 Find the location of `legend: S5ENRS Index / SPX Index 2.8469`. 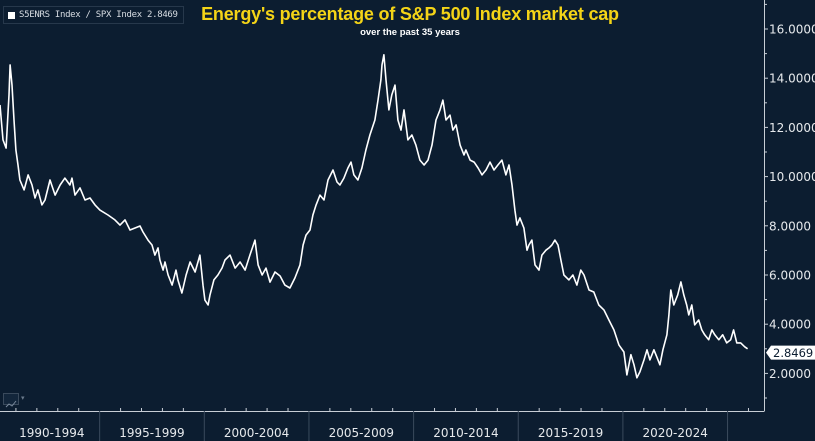

legend: S5ENRS Index / SPX Index 2.8469 is located at coordinates (93, 15).